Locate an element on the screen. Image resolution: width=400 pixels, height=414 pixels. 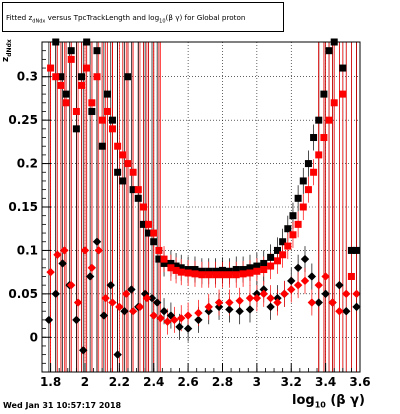
x-label-suffix: (β γ) is located at coordinates (345, 400).